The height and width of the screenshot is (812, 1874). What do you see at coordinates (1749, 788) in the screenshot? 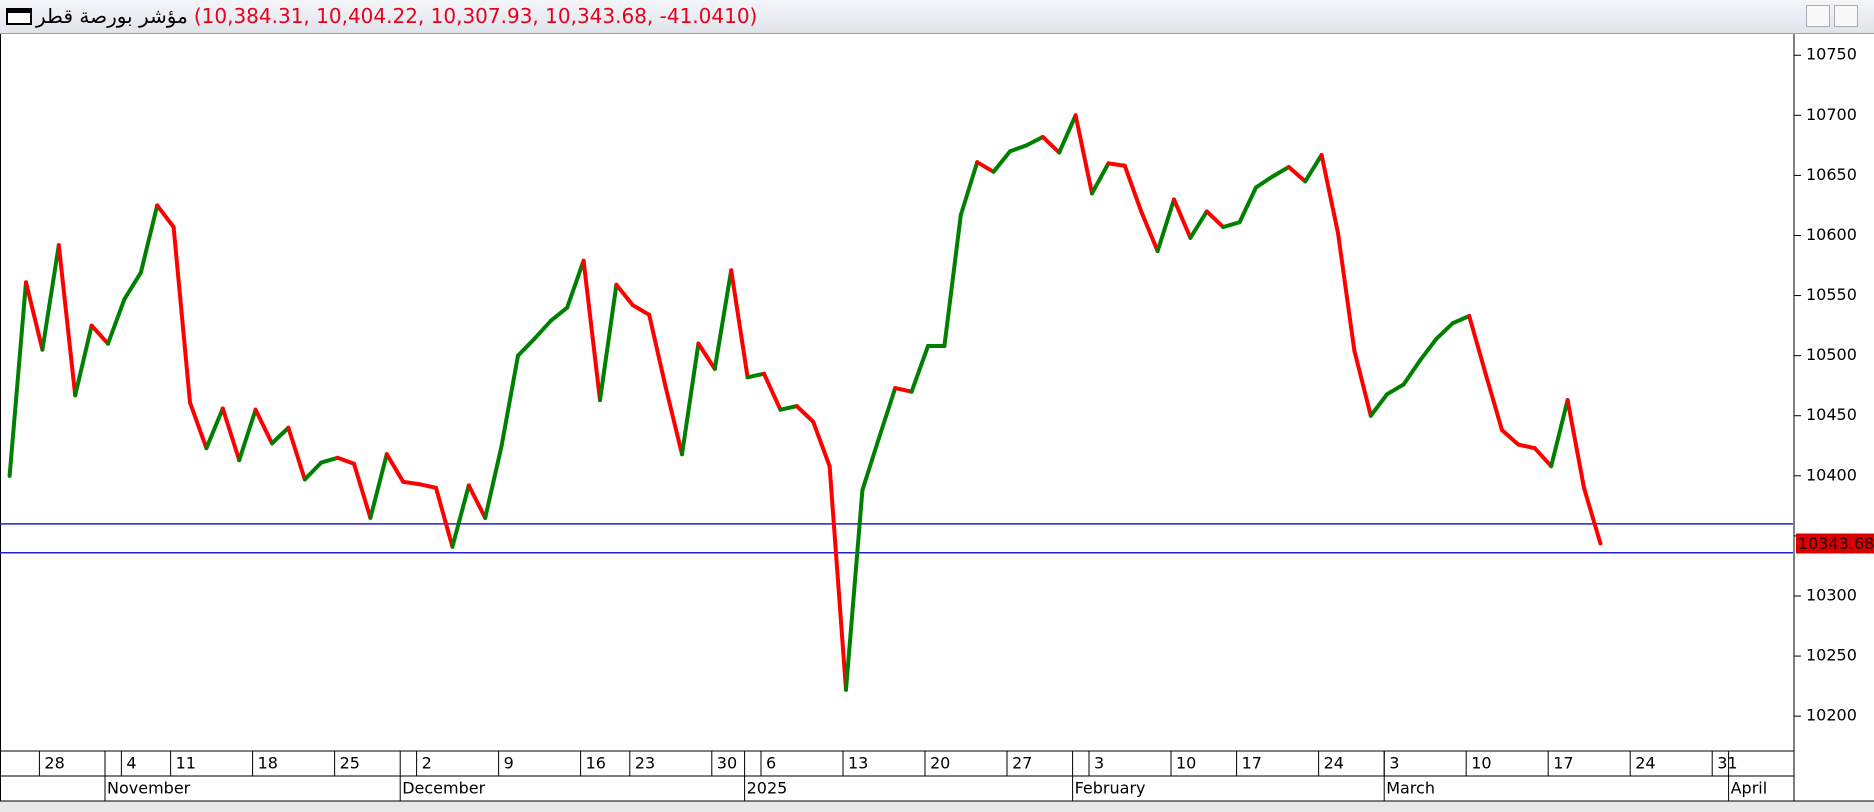
I see `month-label: April` at bounding box center [1749, 788].